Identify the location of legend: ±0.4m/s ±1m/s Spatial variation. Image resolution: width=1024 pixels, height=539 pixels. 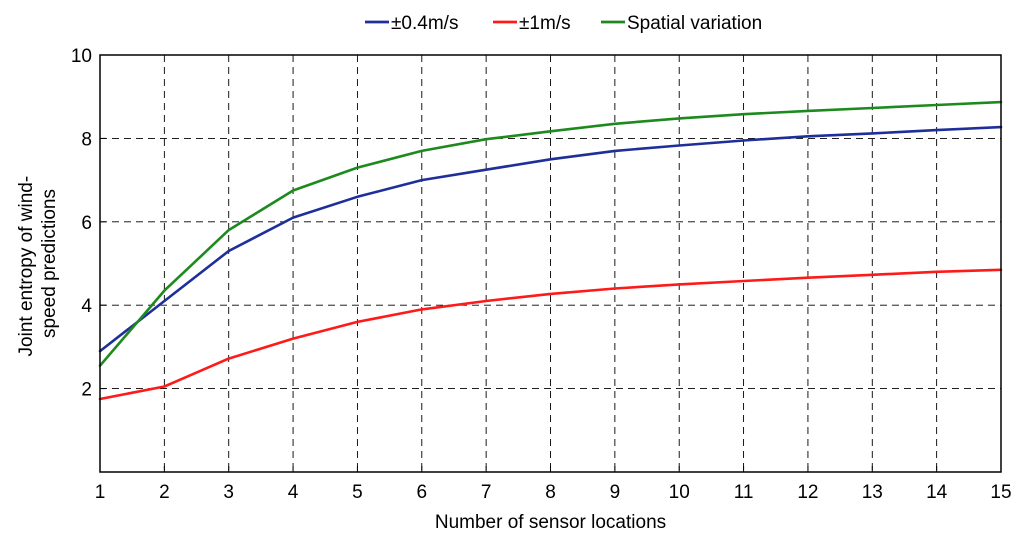
(563, 23).